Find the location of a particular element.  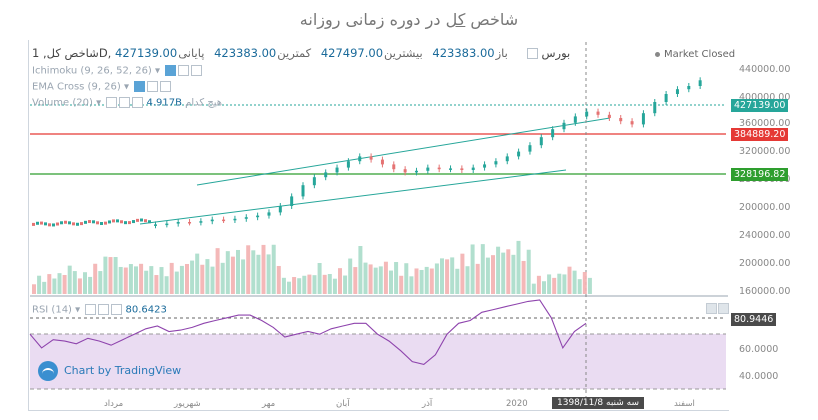

time-axis-label: مرداد is located at coordinates (114, 404).